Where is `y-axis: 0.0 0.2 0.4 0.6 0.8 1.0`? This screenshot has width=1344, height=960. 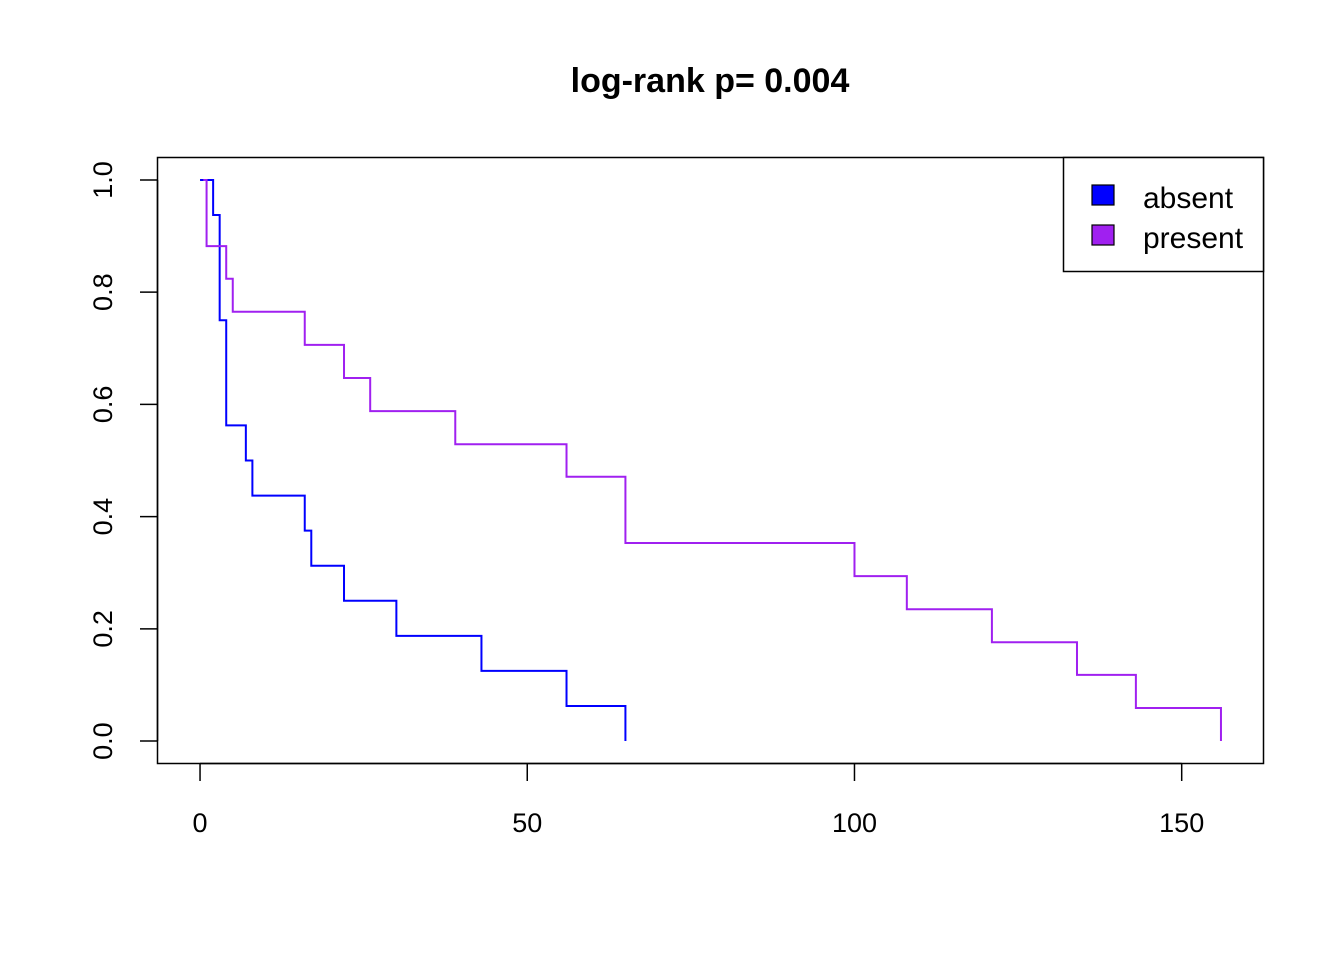 y-axis: 0.0 0.2 0.4 0.6 0.8 1.0 is located at coordinates (123, 460).